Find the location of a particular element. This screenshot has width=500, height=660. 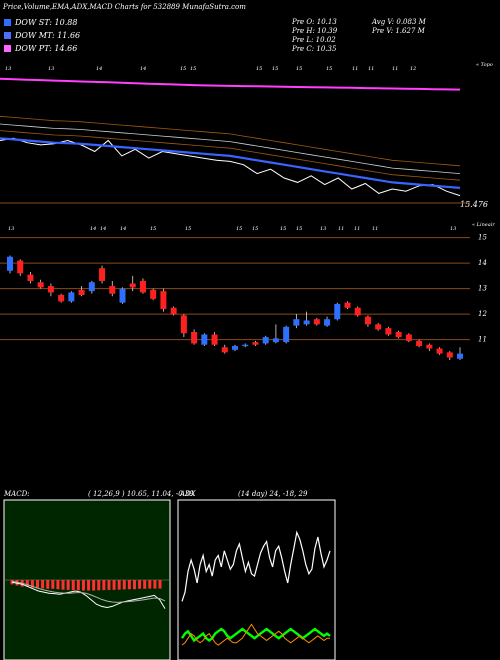

dow-st-swatch is located at coordinates (7, 22).